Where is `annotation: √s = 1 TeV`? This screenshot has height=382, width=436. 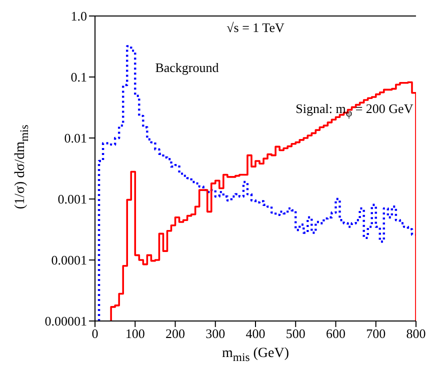 annotation: √s = 1 TeV is located at coordinates (256, 28).